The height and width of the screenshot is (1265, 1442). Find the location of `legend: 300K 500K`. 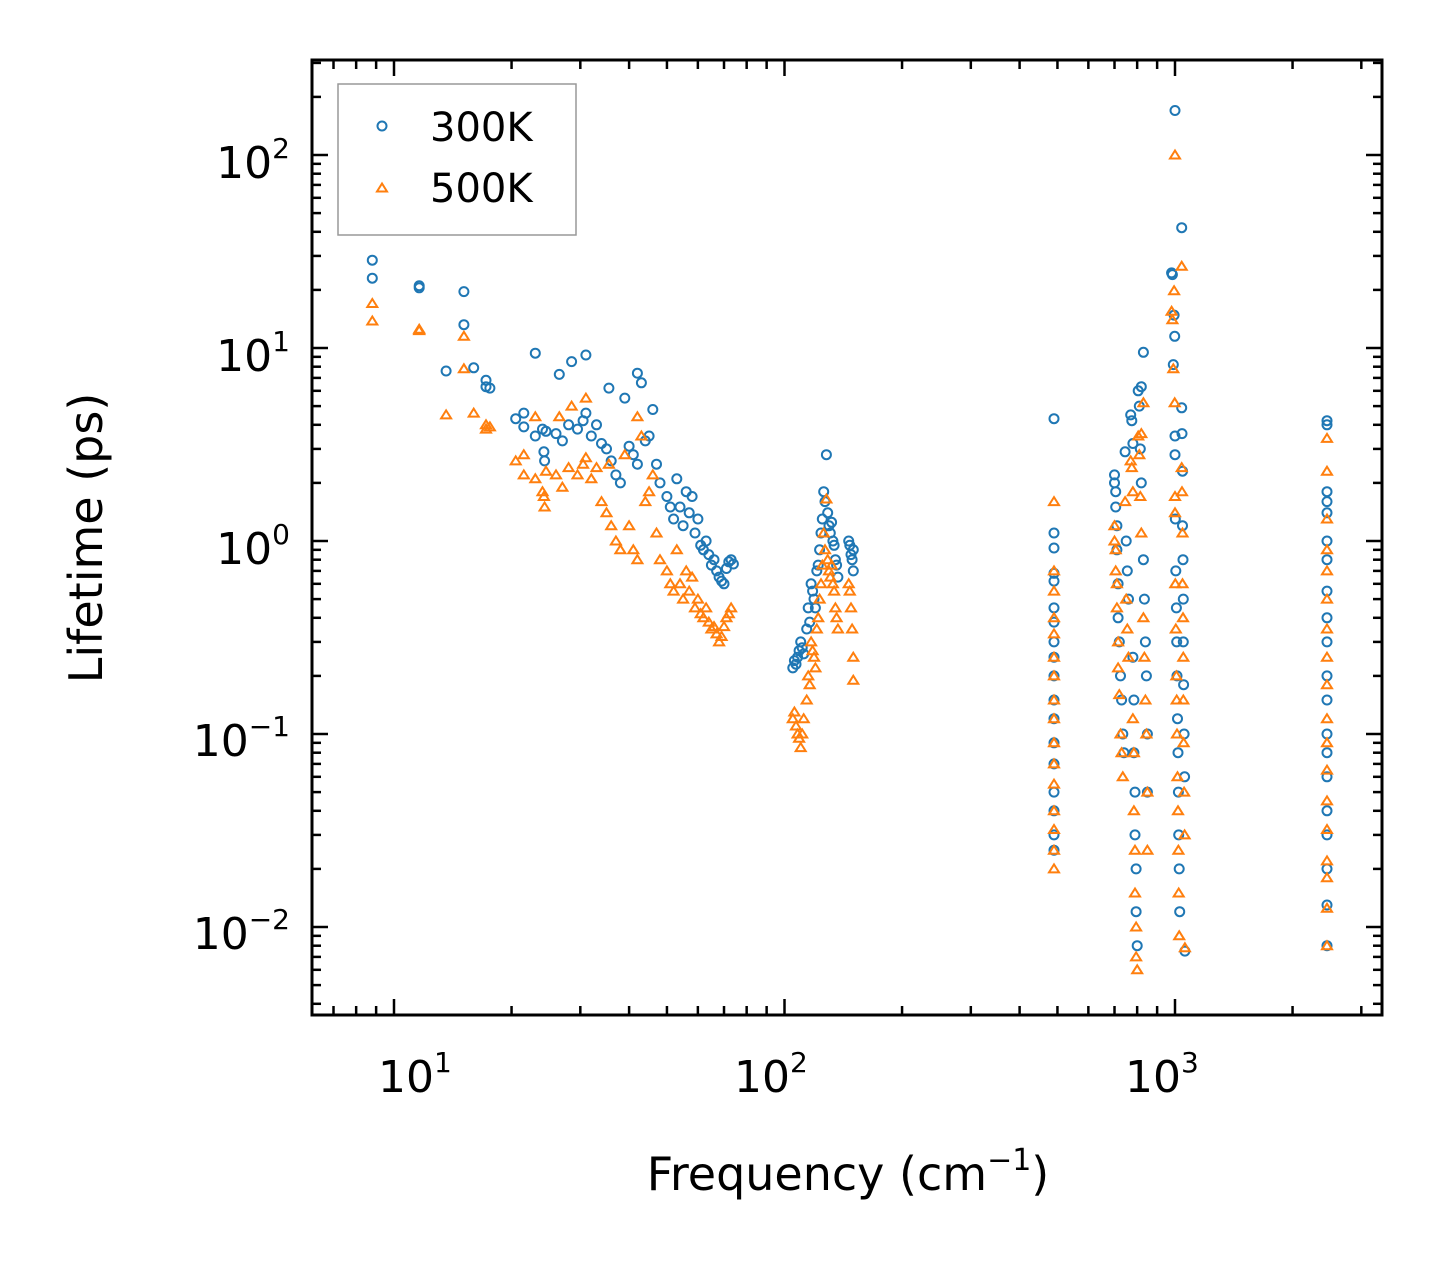

legend: 300K 500K is located at coordinates (457, 159).